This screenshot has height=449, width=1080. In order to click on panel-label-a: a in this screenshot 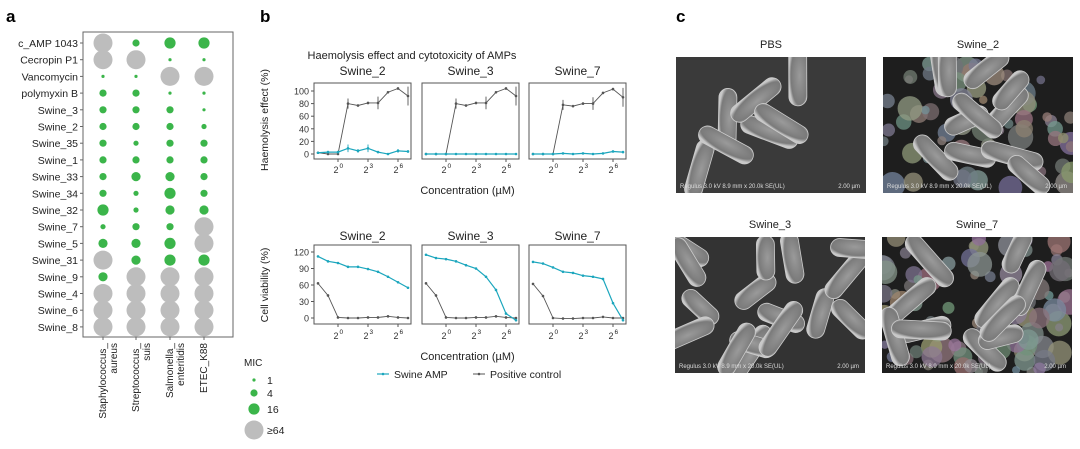, I will do `click(11, 16)`.